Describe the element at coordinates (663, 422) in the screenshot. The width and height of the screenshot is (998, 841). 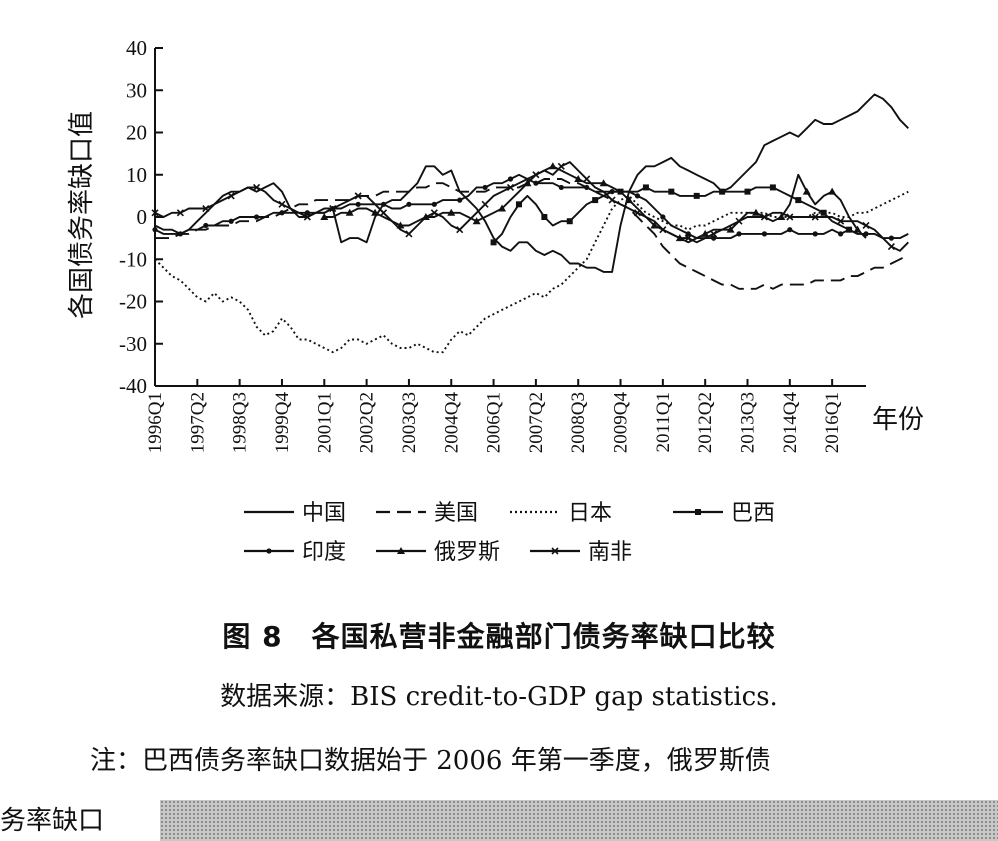
I see `x-tick-label: 2011Q1` at that location.